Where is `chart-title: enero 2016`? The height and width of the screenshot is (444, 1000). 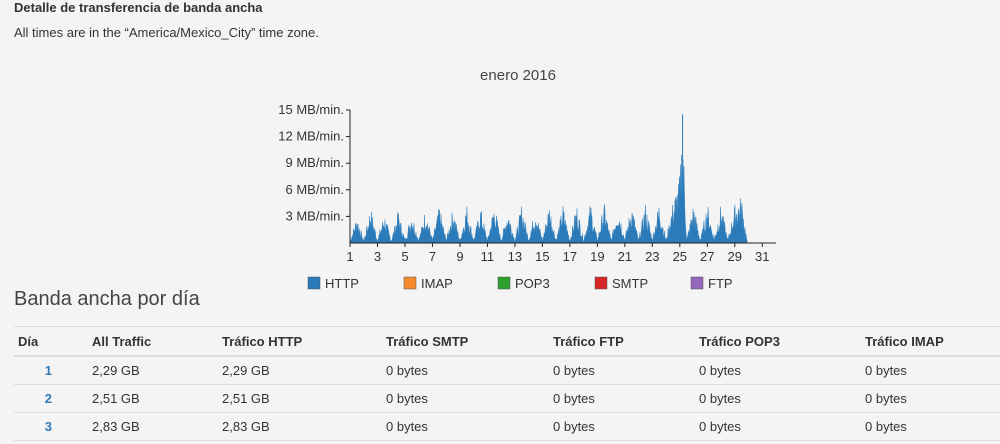
chart-title: enero 2016 is located at coordinates (518, 75).